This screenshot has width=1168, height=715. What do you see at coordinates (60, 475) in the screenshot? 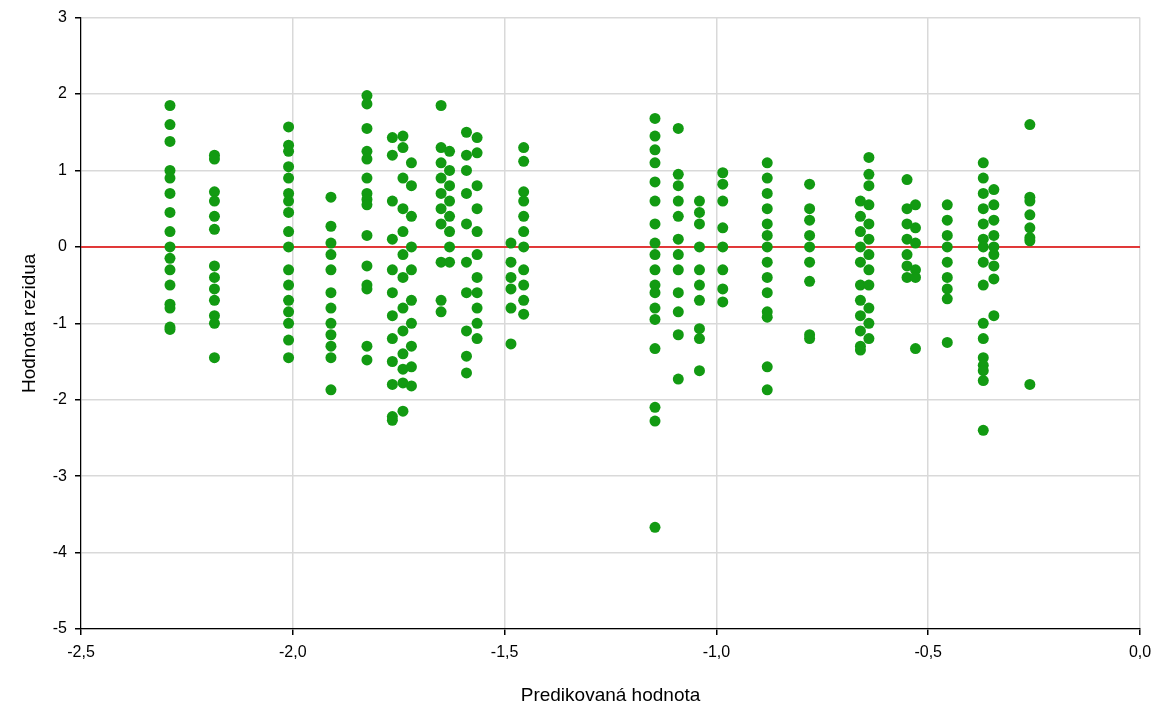
I see `y-tick-label: -3` at bounding box center [60, 475].